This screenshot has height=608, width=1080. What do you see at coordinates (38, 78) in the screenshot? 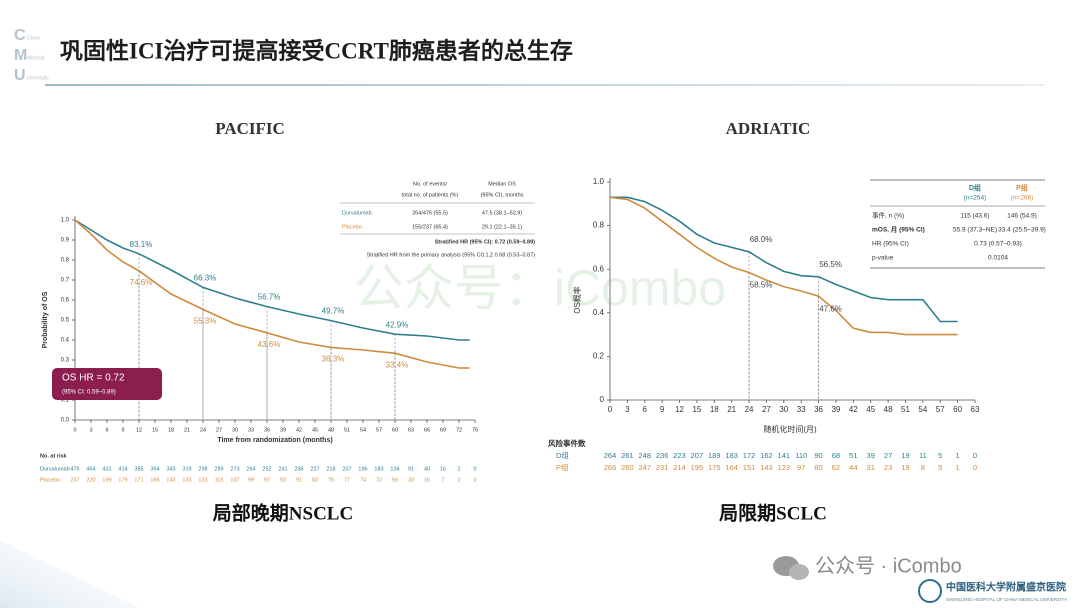
I see `logo-word: University` at bounding box center [38, 78].